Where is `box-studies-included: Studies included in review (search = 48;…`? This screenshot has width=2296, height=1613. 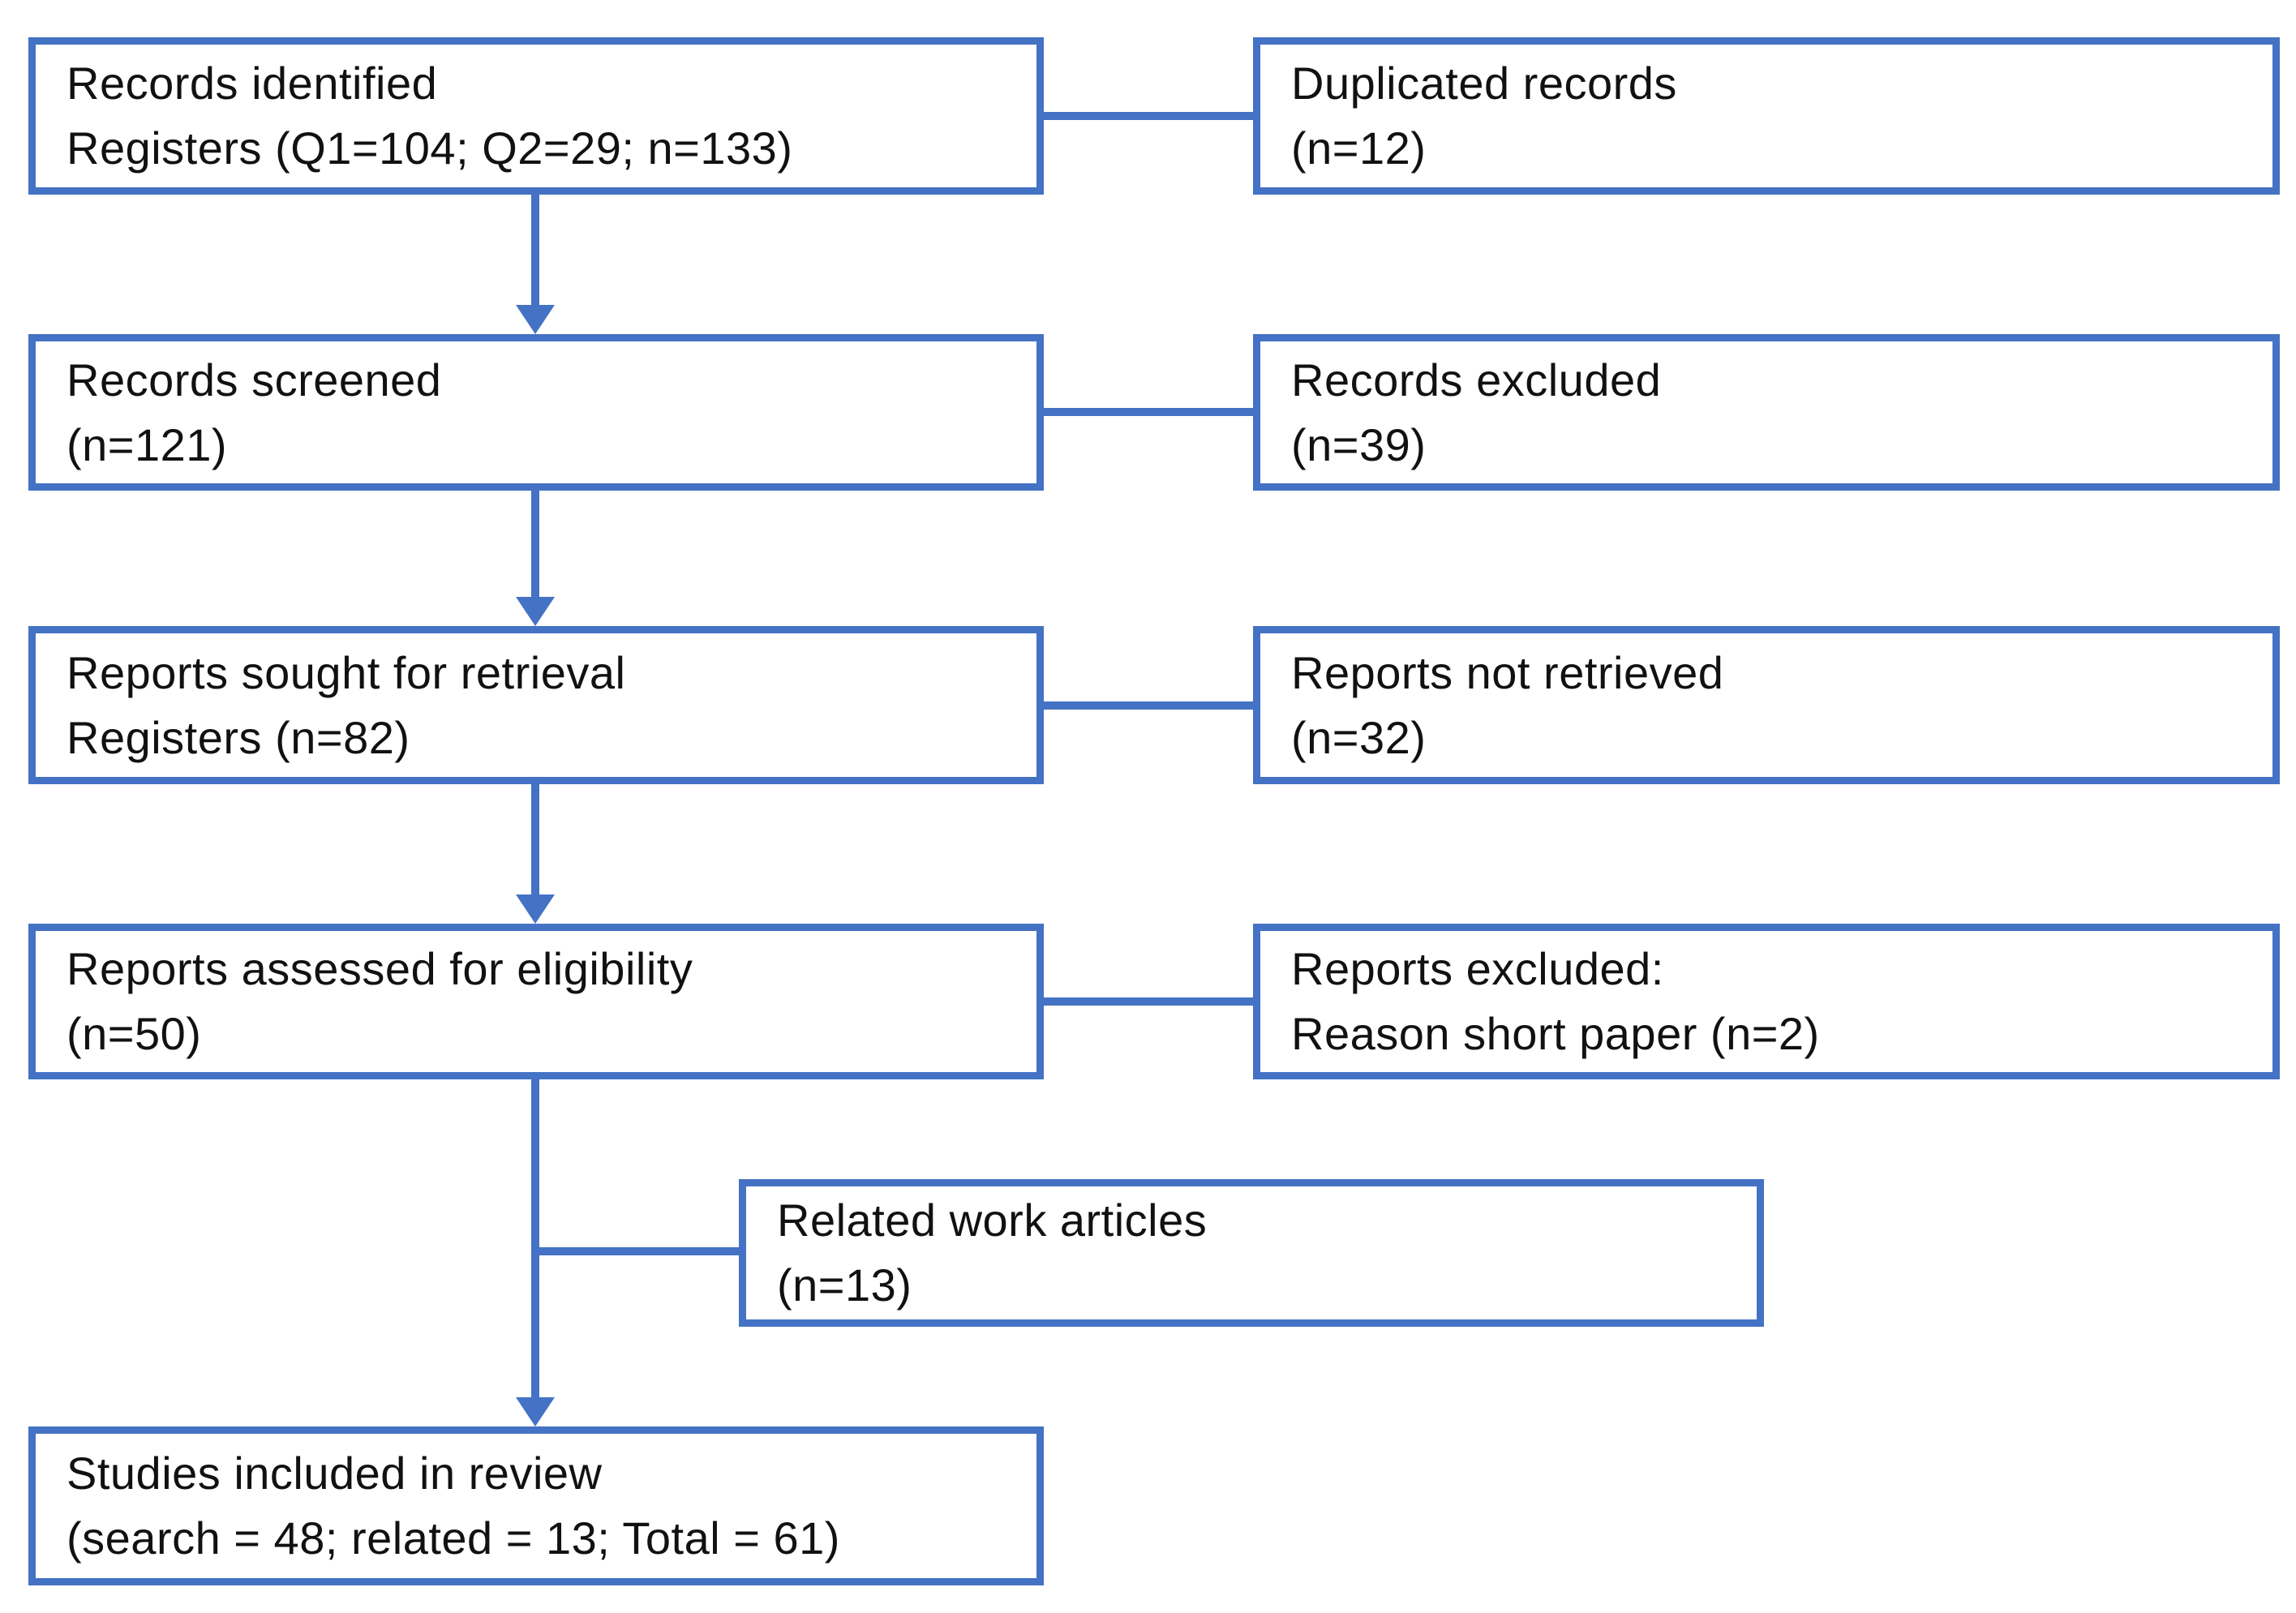
box-studies-included: Studies included in review (search = 48;… is located at coordinates (536, 1505).